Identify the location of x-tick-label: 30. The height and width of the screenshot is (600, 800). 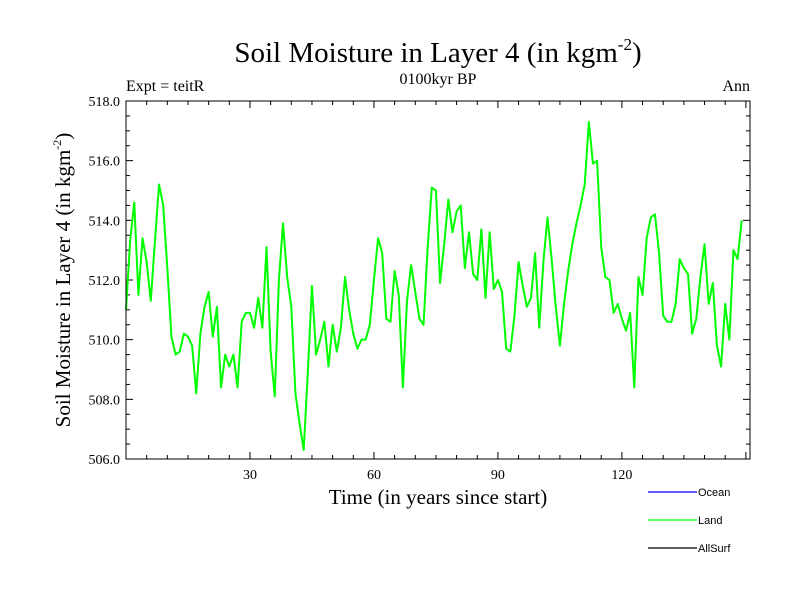
(250, 475).